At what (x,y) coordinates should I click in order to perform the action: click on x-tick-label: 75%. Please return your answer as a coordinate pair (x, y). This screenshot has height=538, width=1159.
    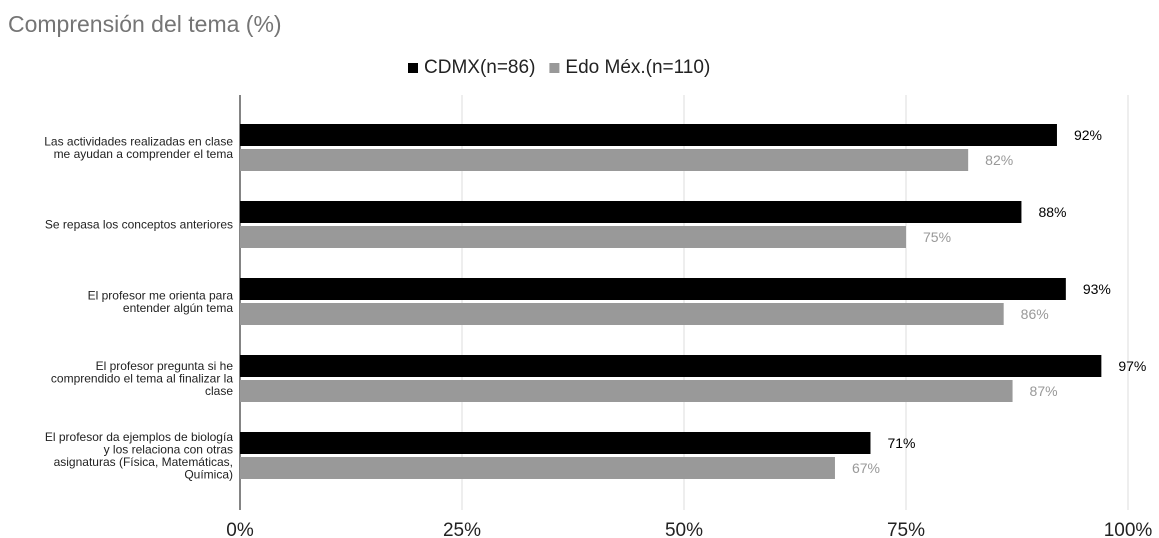
    Looking at the image, I should click on (906, 529).